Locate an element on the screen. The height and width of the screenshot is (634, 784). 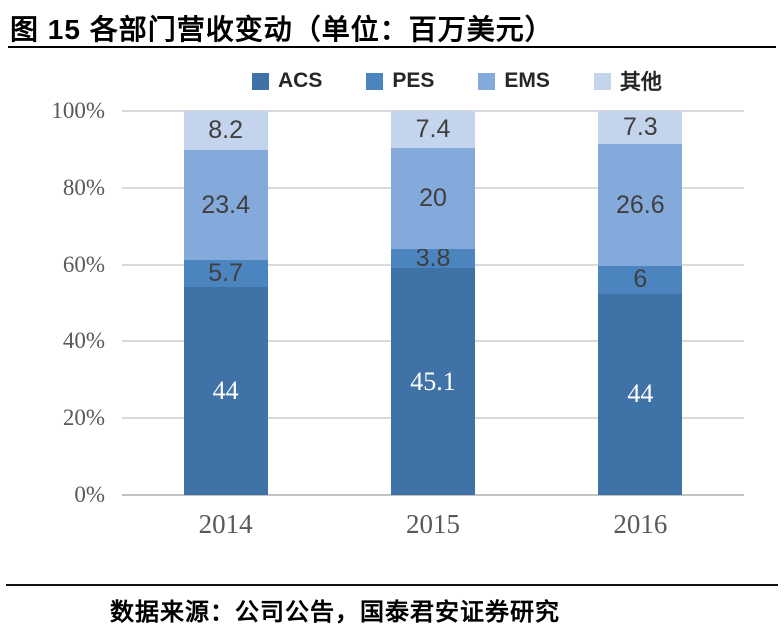
bar-segment-value: 26.6 is located at coordinates (640, 204).